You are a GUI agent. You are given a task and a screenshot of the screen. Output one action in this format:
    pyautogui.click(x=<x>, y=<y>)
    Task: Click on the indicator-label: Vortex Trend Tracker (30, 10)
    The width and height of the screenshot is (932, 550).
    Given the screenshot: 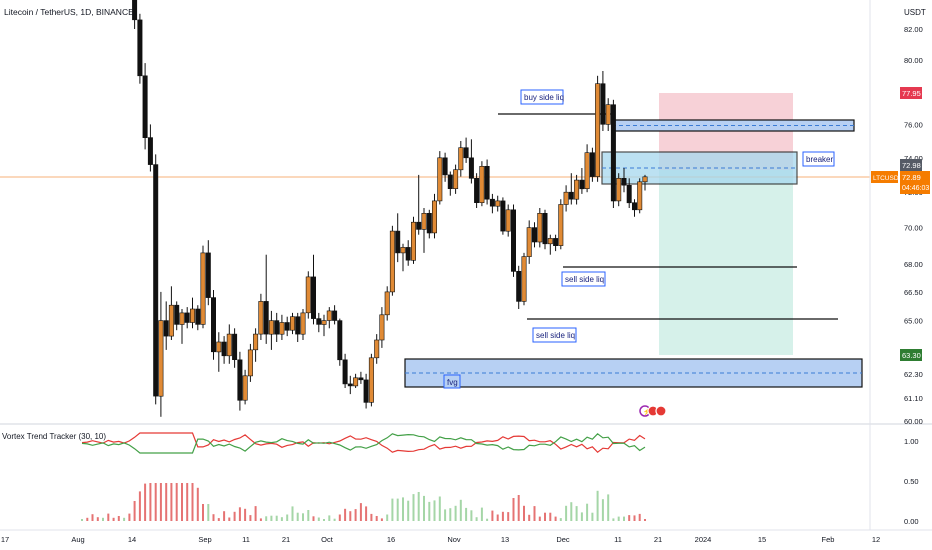 What is the action you would take?
    pyautogui.click(x=54, y=436)
    